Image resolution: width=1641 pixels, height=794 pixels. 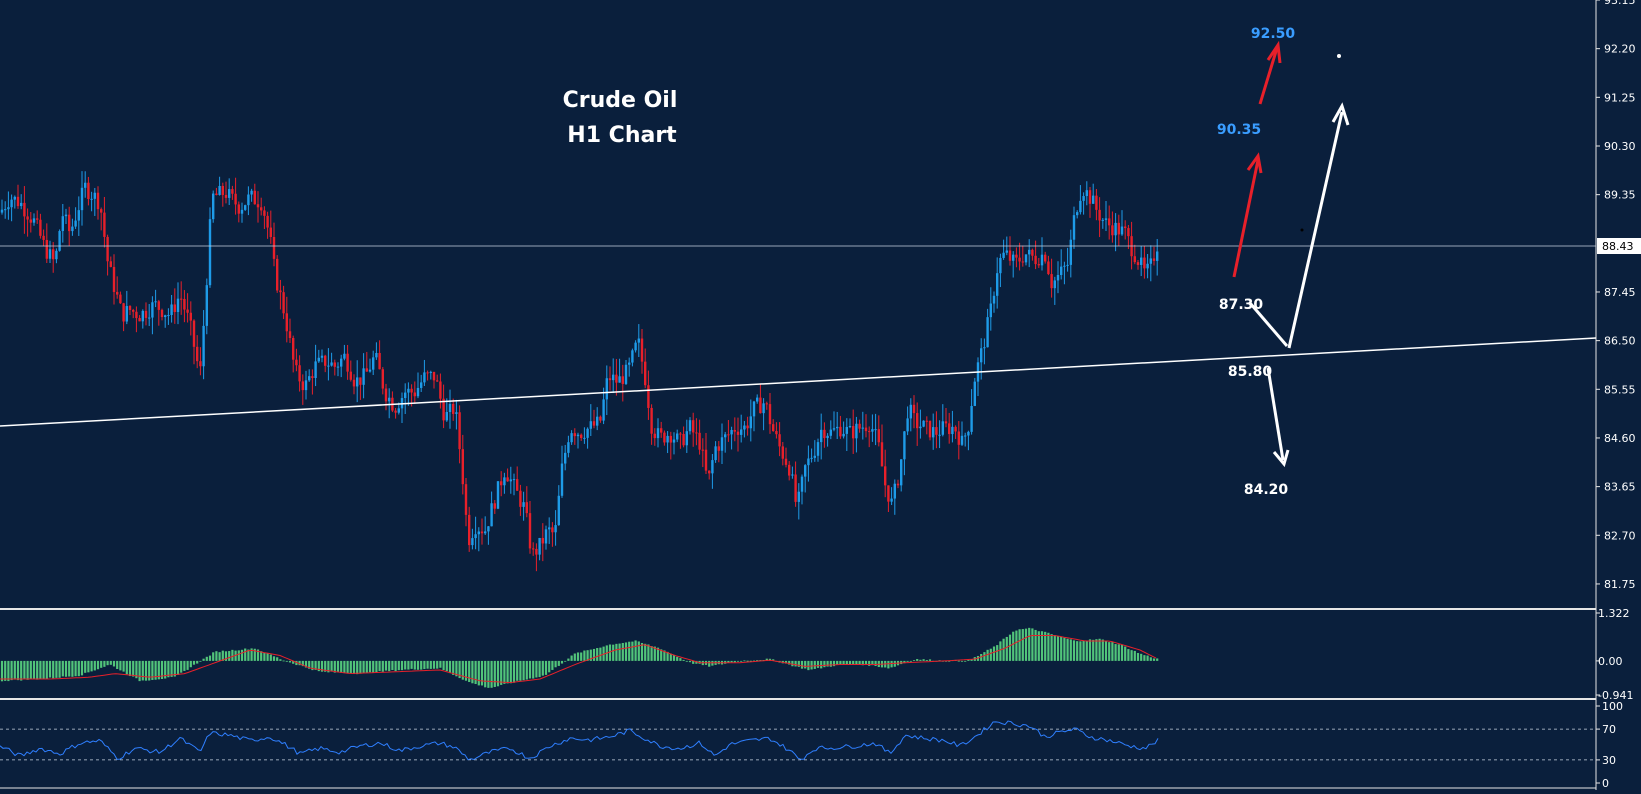 What do you see at coordinates (1605, 783) in the screenshot?
I see `rsi-tick-label: 0` at bounding box center [1605, 783].